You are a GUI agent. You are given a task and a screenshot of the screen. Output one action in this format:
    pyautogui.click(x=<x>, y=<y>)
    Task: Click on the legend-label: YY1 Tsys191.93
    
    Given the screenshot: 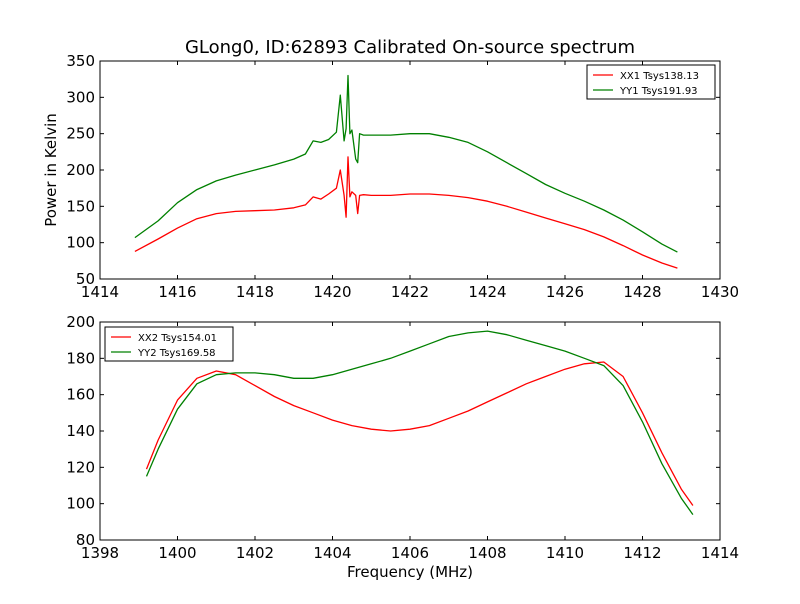 What is the action you would take?
    pyautogui.click(x=658, y=91)
    